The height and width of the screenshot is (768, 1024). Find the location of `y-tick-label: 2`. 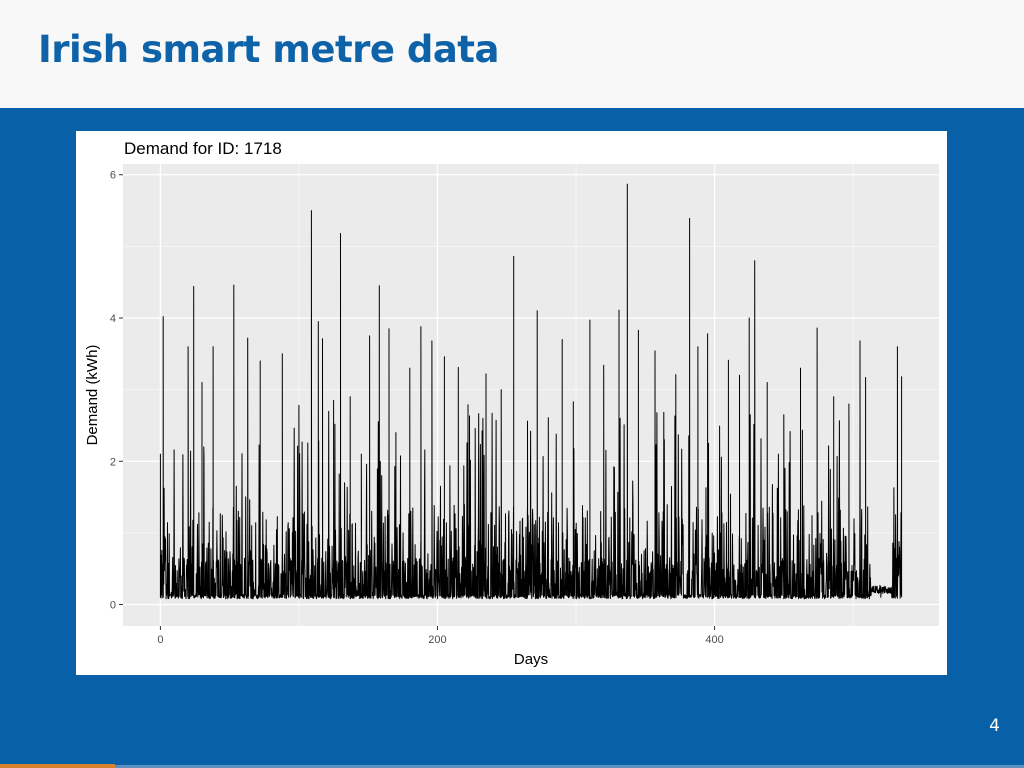

y-tick-label: 2 is located at coordinates (113, 462).